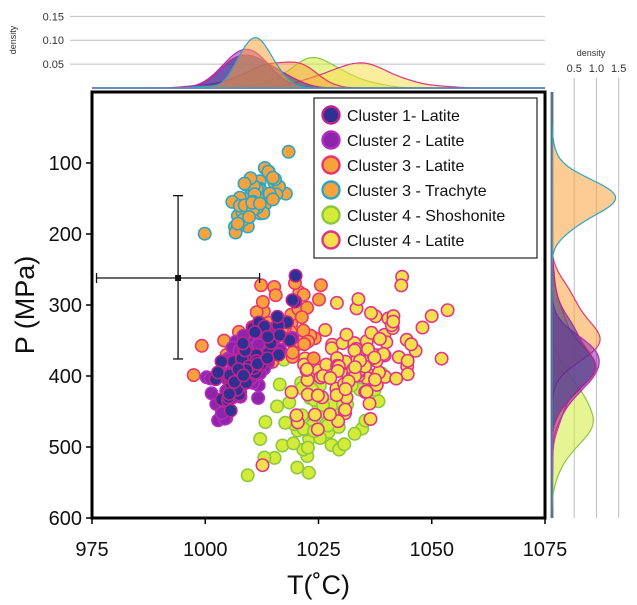 The width and height of the screenshot is (637, 605). I want to click on top-density-tick-label: 0.05, so click(53, 65).